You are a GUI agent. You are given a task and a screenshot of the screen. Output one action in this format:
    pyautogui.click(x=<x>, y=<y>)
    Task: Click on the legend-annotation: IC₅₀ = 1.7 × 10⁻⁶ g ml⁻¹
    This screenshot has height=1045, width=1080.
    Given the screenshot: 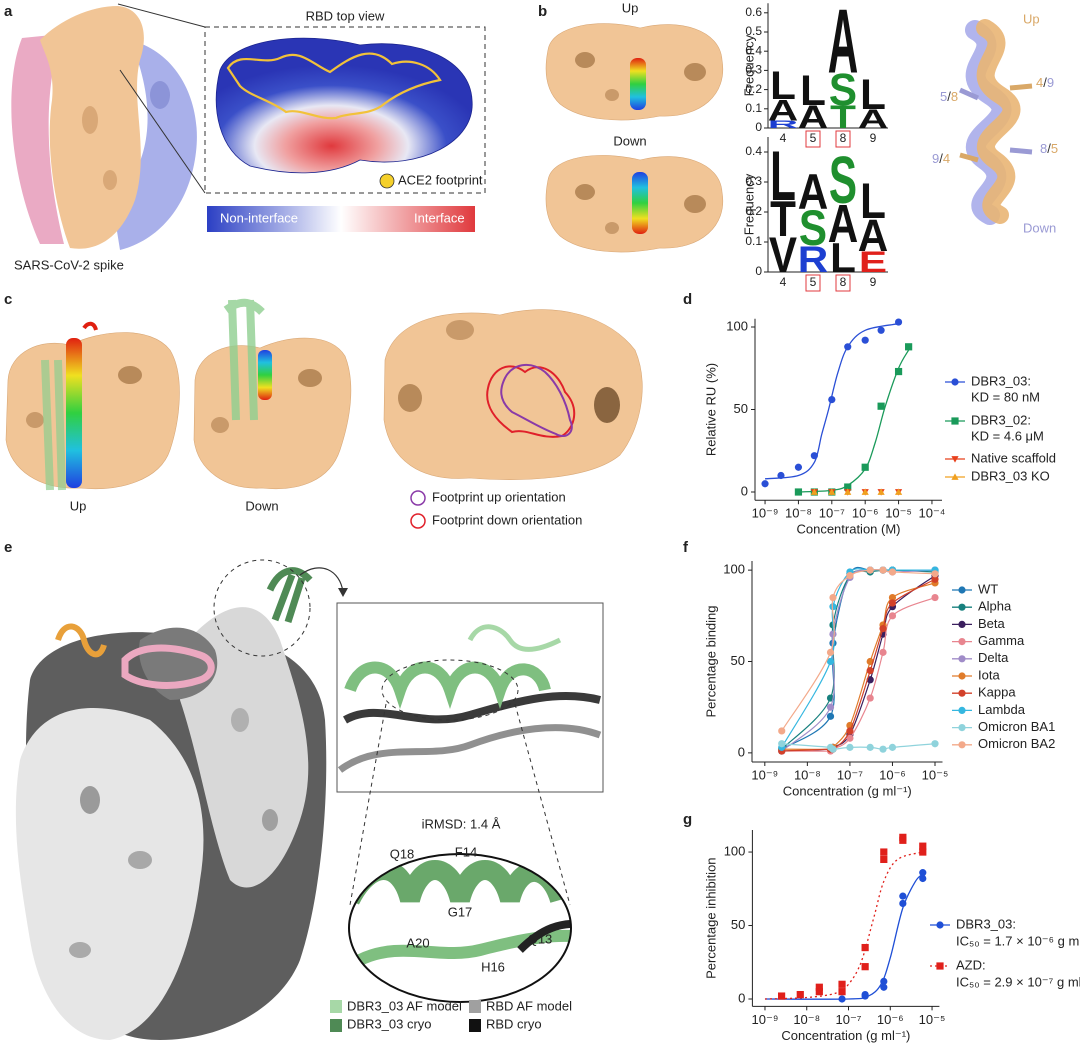 What is the action you would take?
    pyautogui.click(x=1018, y=940)
    